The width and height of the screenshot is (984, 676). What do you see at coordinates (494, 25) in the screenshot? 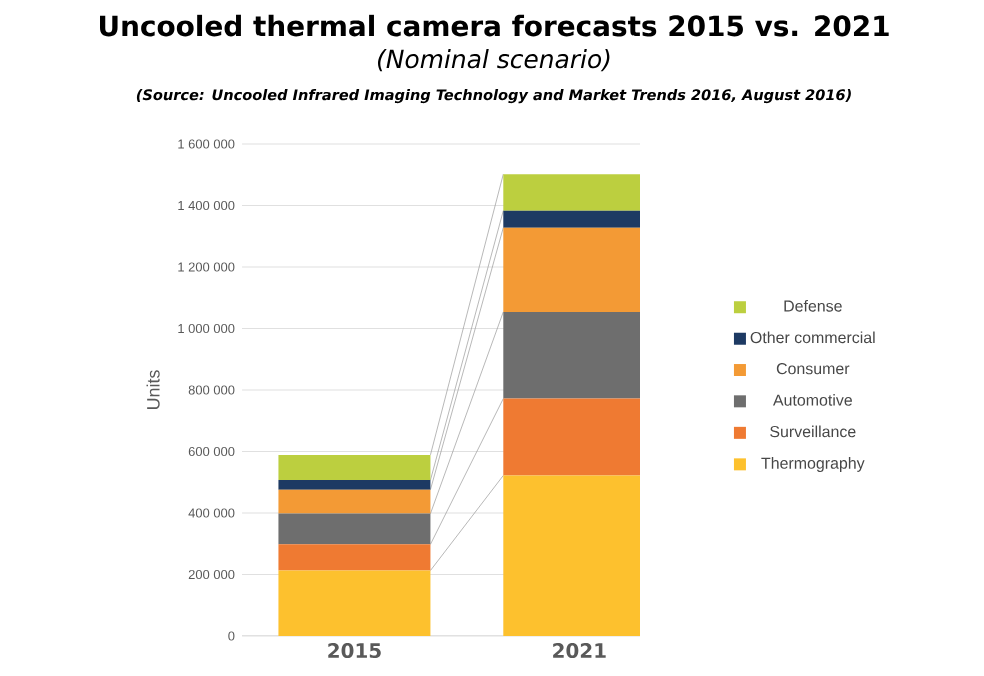
I see `chart-title: Uncooled thermal camera forecasts 2015 vs. 2021` at bounding box center [494, 25].